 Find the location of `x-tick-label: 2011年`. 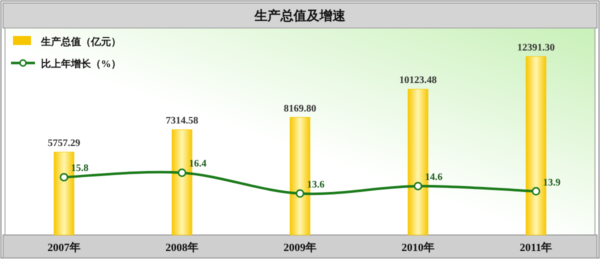

x-tick-label: 2011年 is located at coordinates (536, 247).